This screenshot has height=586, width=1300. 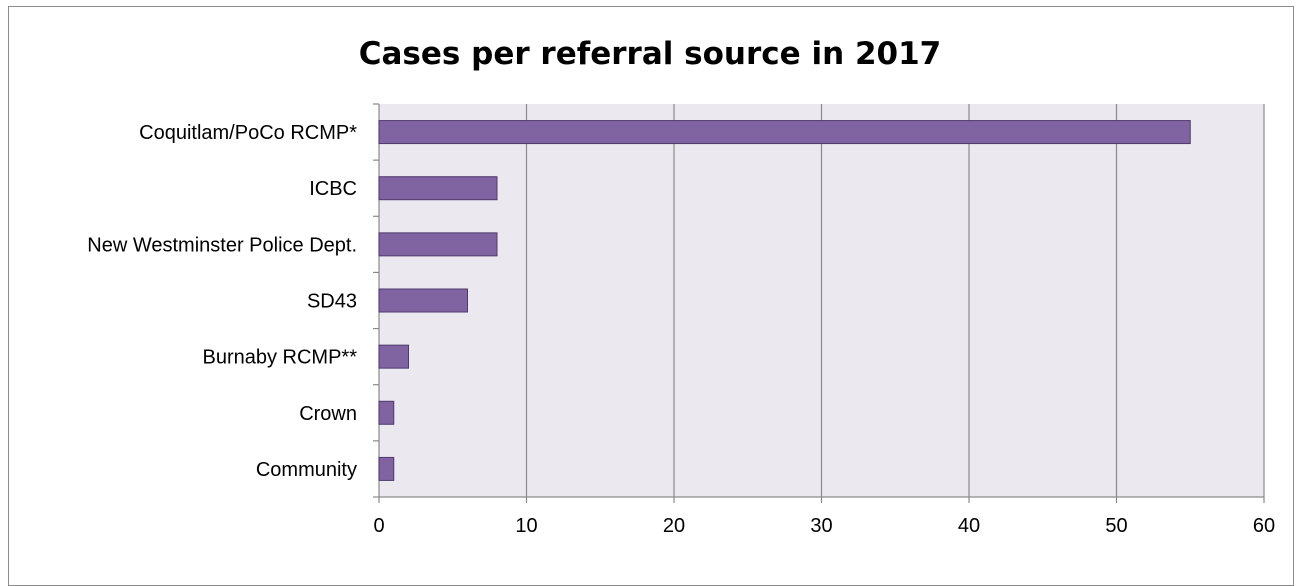 What do you see at coordinates (526, 526) in the screenshot?
I see `x-tick-label: 10` at bounding box center [526, 526].